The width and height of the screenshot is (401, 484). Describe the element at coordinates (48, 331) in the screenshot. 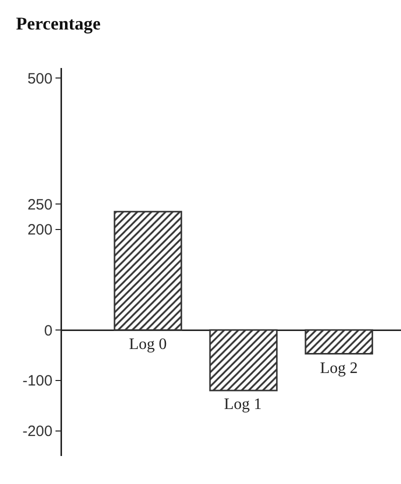

I see `y-tick-label: 0` at that location.